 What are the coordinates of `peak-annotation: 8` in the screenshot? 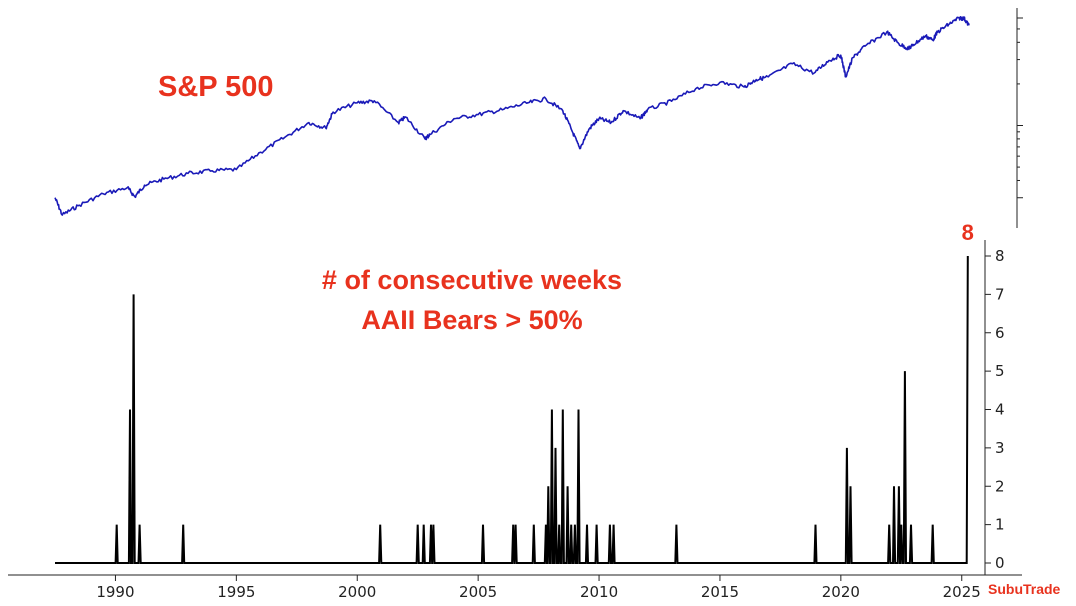 It's located at (968, 232).